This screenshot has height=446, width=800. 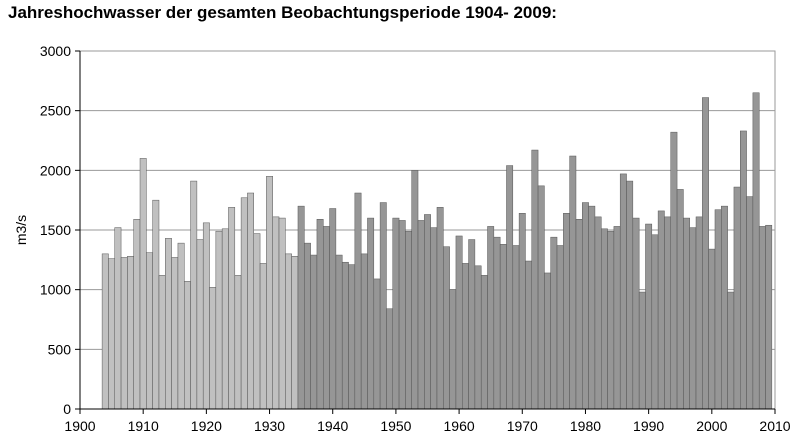 What do you see at coordinates (395, 426) in the screenshot?
I see `x-tick-label: 1950` at bounding box center [395, 426].